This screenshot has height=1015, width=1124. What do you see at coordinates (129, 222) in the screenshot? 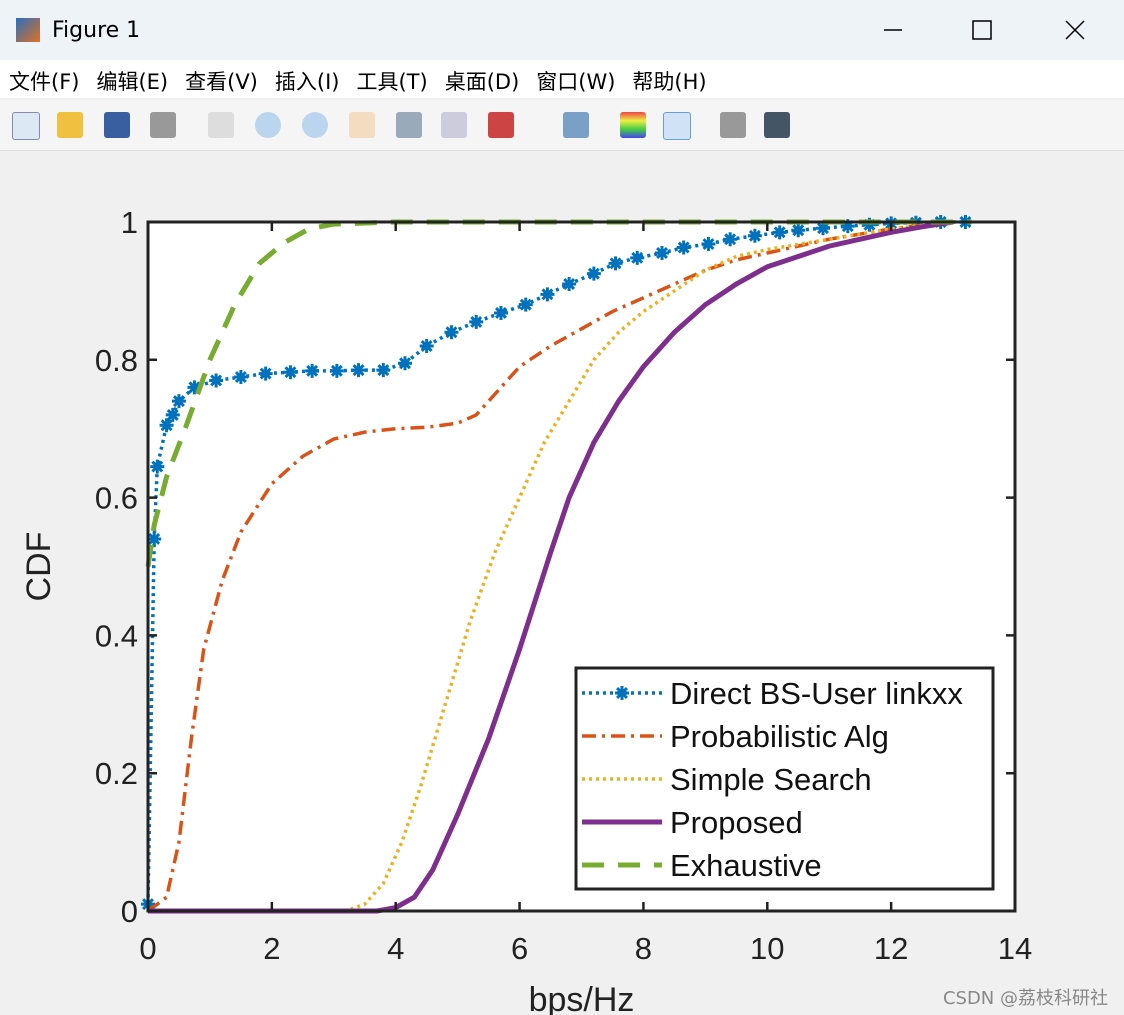
I see `y-tick-label: 1` at bounding box center [129, 222].